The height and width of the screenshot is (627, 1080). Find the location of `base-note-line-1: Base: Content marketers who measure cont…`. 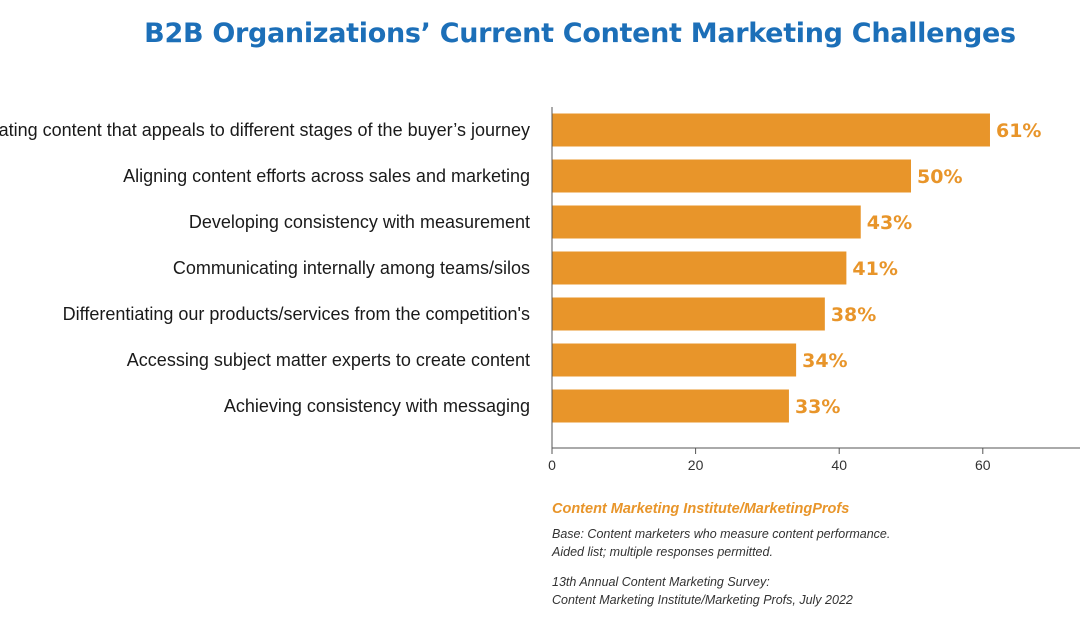

base-note-line-1: Base: Content marketers who measure cont… is located at coordinates (721, 534).